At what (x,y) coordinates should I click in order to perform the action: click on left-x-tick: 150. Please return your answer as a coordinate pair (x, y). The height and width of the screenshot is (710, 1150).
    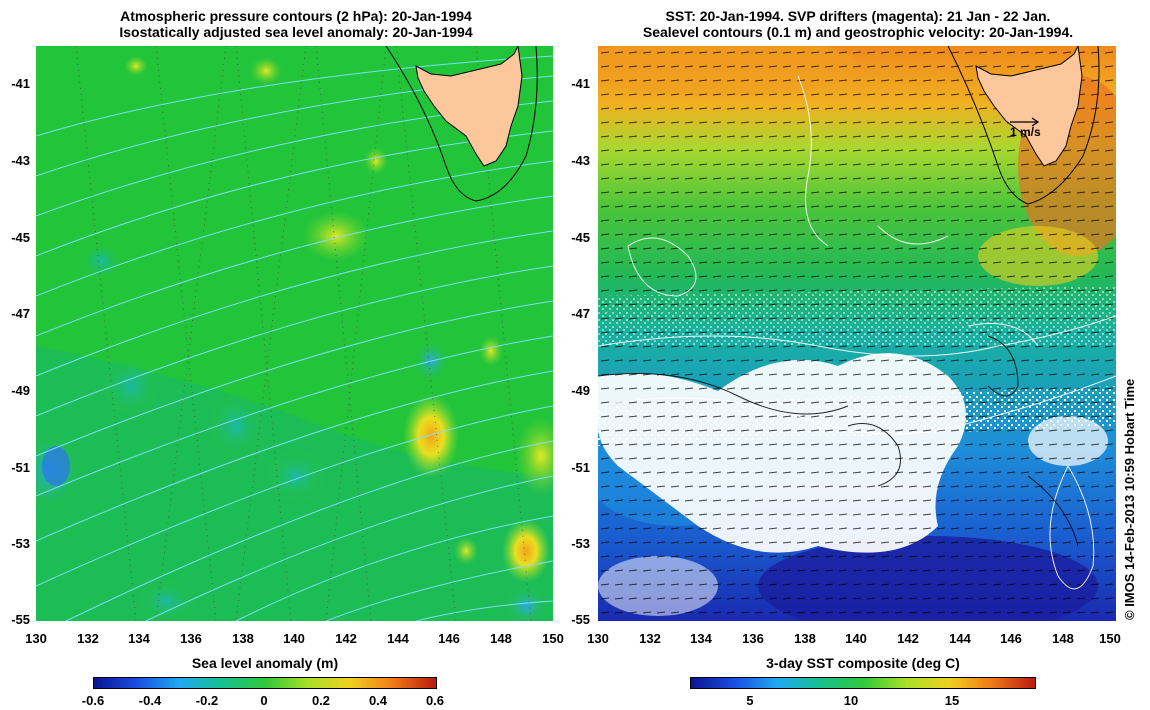
    Looking at the image, I should click on (553, 638).